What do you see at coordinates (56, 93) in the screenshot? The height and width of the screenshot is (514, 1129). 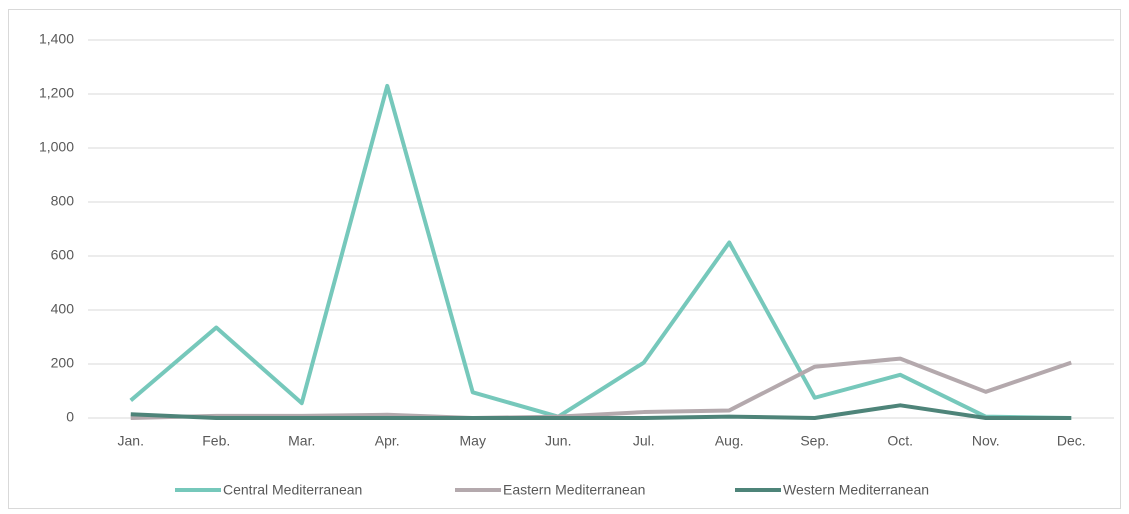 I see `y-tick-label: 1,200` at bounding box center [56, 93].